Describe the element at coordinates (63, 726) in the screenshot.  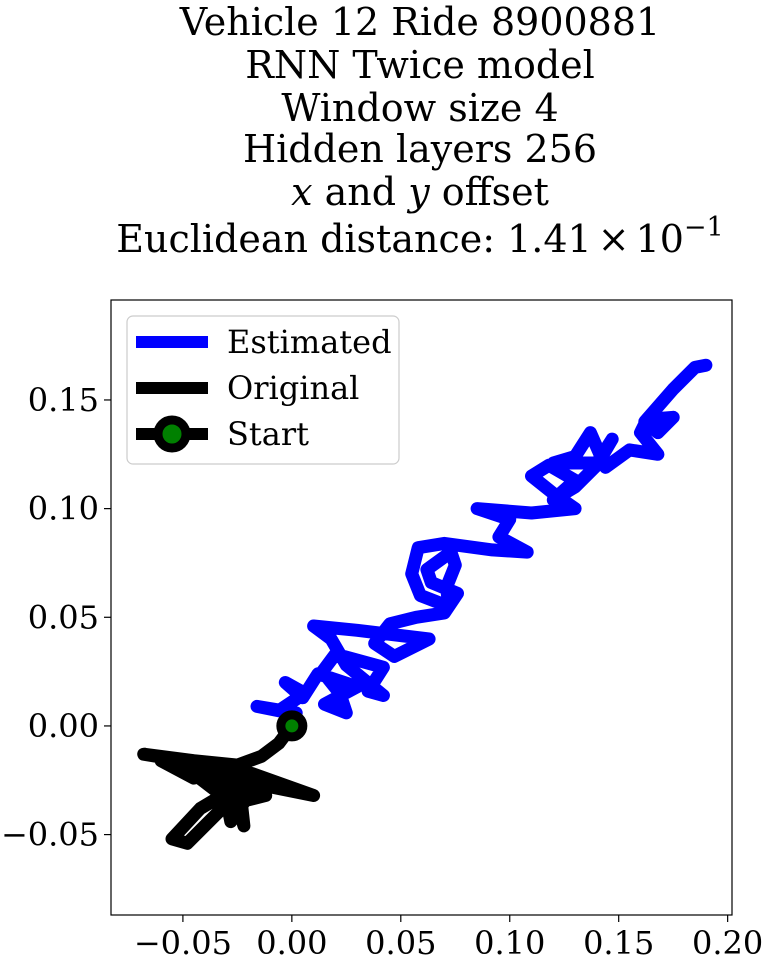
I see `y-tick-label: 0.00` at that location.